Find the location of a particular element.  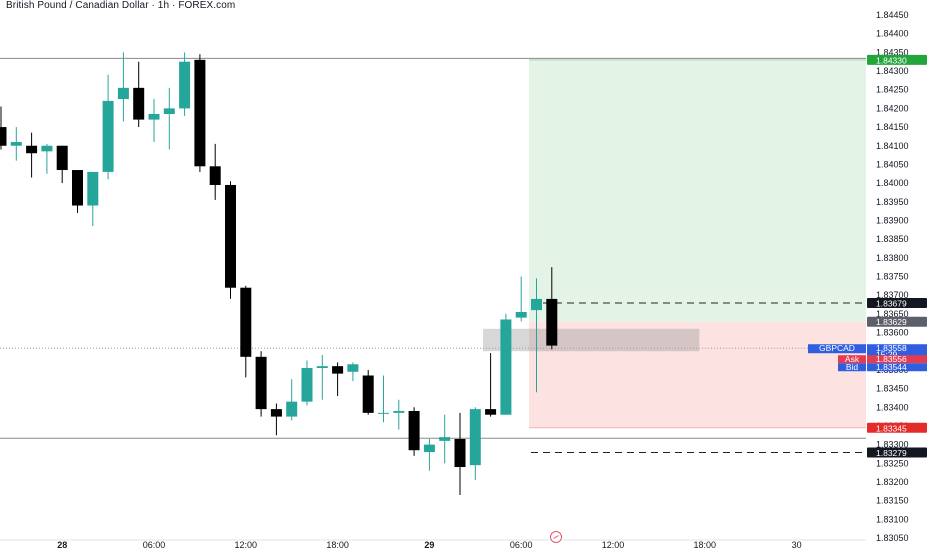

symbol-badge is located at coordinates (837, 349).